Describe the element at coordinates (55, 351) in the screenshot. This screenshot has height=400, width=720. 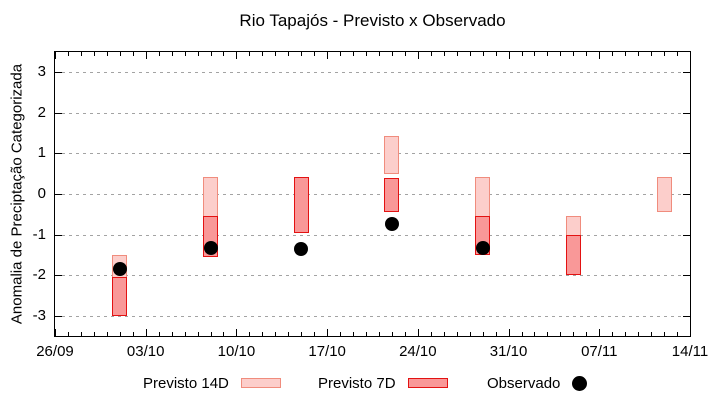
I see `x-tick-label: 26/09` at that location.